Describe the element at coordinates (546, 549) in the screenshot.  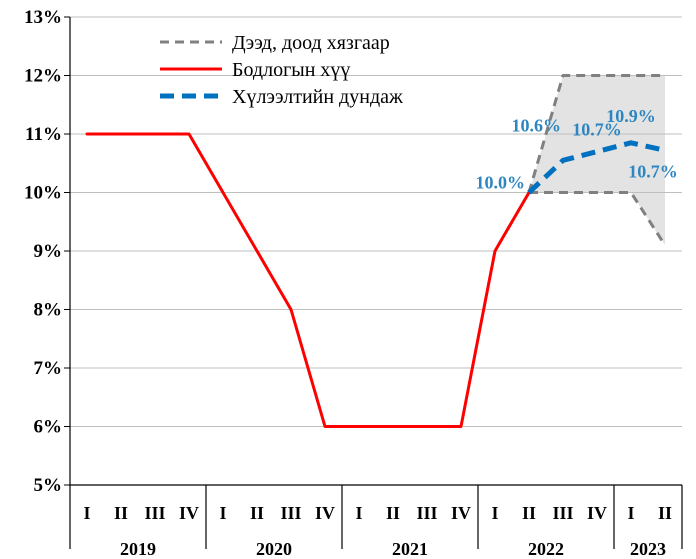
I see `x-year-label: 2022` at that location.